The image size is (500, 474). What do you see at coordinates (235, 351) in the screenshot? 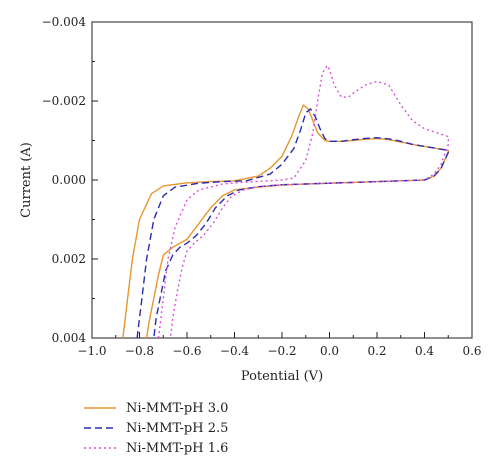
I see `x-tick-label: −0.4` at bounding box center [235, 351].